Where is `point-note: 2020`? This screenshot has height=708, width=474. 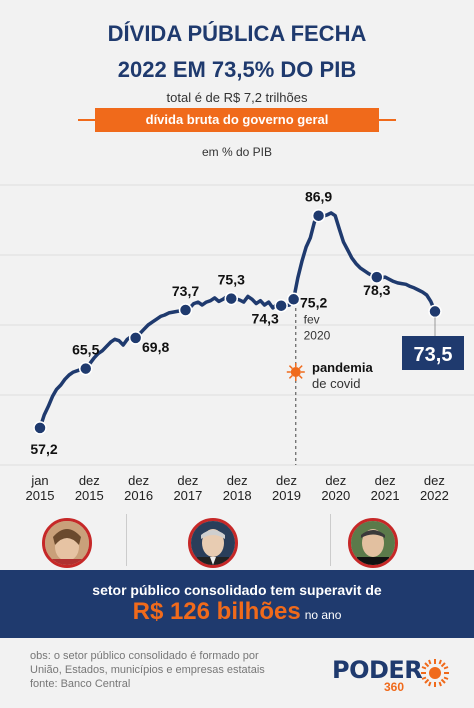
point-note: 2020 is located at coordinates (317, 335).